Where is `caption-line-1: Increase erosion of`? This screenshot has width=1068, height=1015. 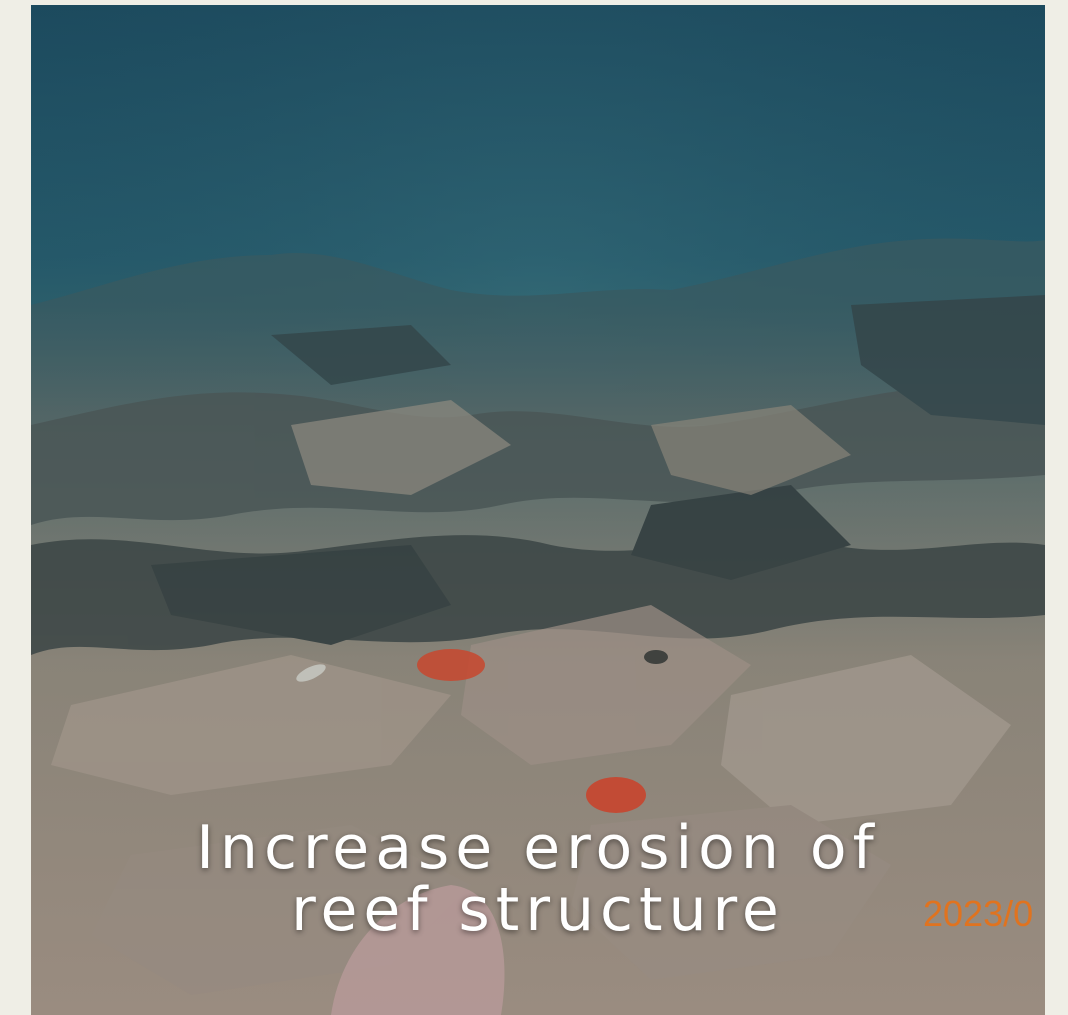 caption-line-1: Increase erosion of is located at coordinates (538, 848).